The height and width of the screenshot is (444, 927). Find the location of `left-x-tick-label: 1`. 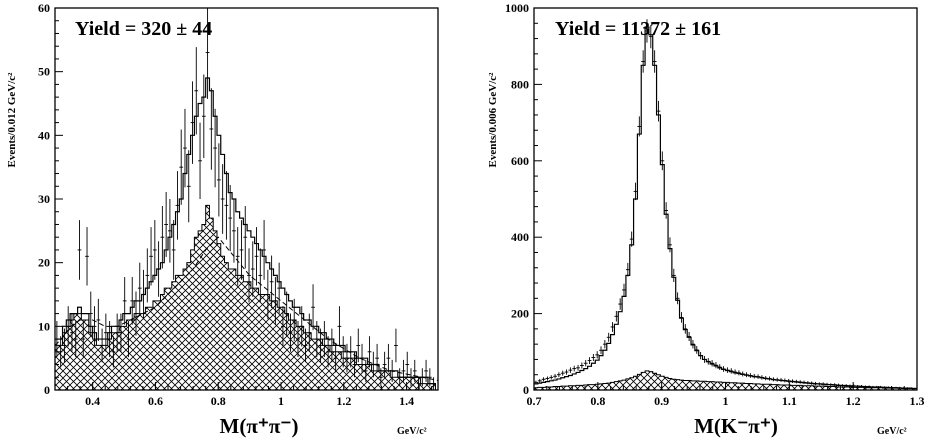

left-x-tick-label: 1 is located at coordinates (281, 401).